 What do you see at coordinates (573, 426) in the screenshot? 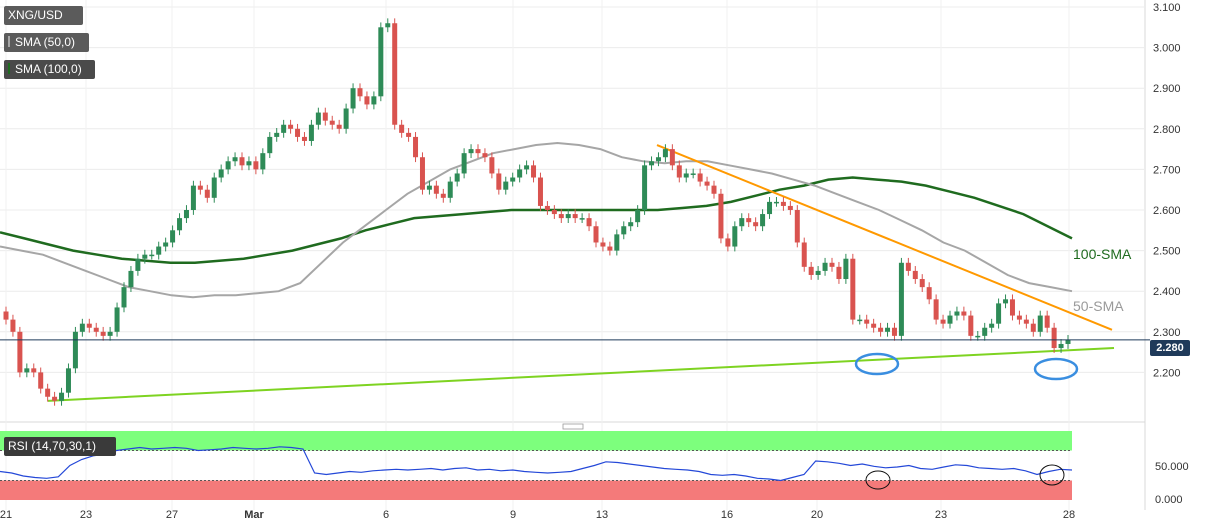
I see `pane-resize-handle` at bounding box center [573, 426].